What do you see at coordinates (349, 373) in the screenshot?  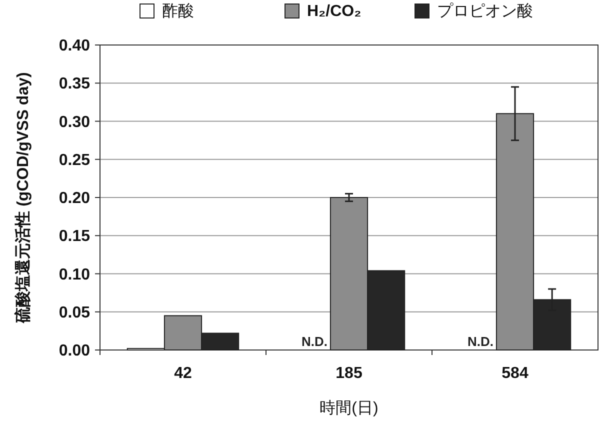 I see `x-tick-label: 185` at bounding box center [349, 373].